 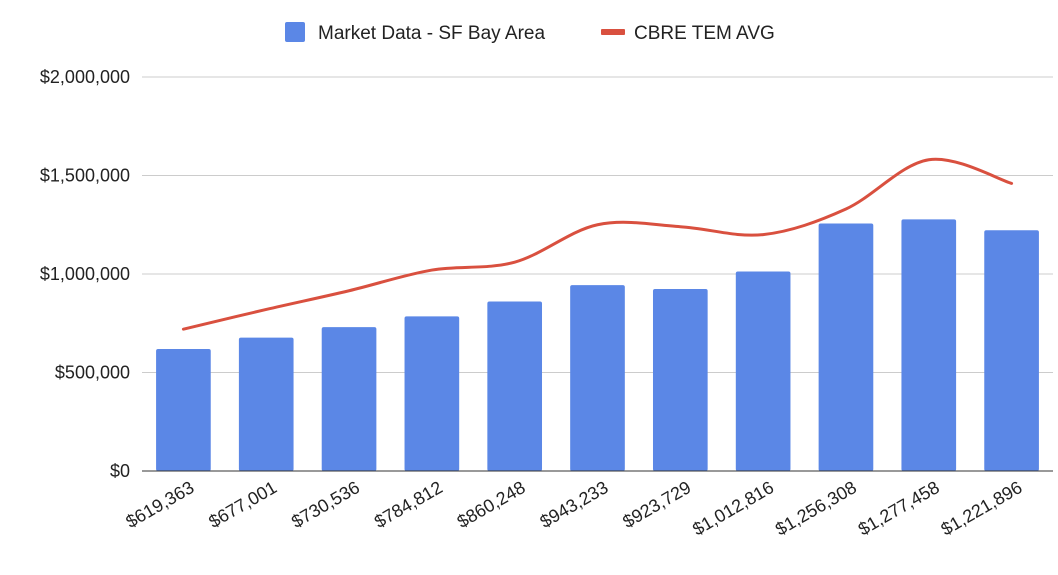 I want to click on x-tick-label: $784,812, so click(x=408, y=504).